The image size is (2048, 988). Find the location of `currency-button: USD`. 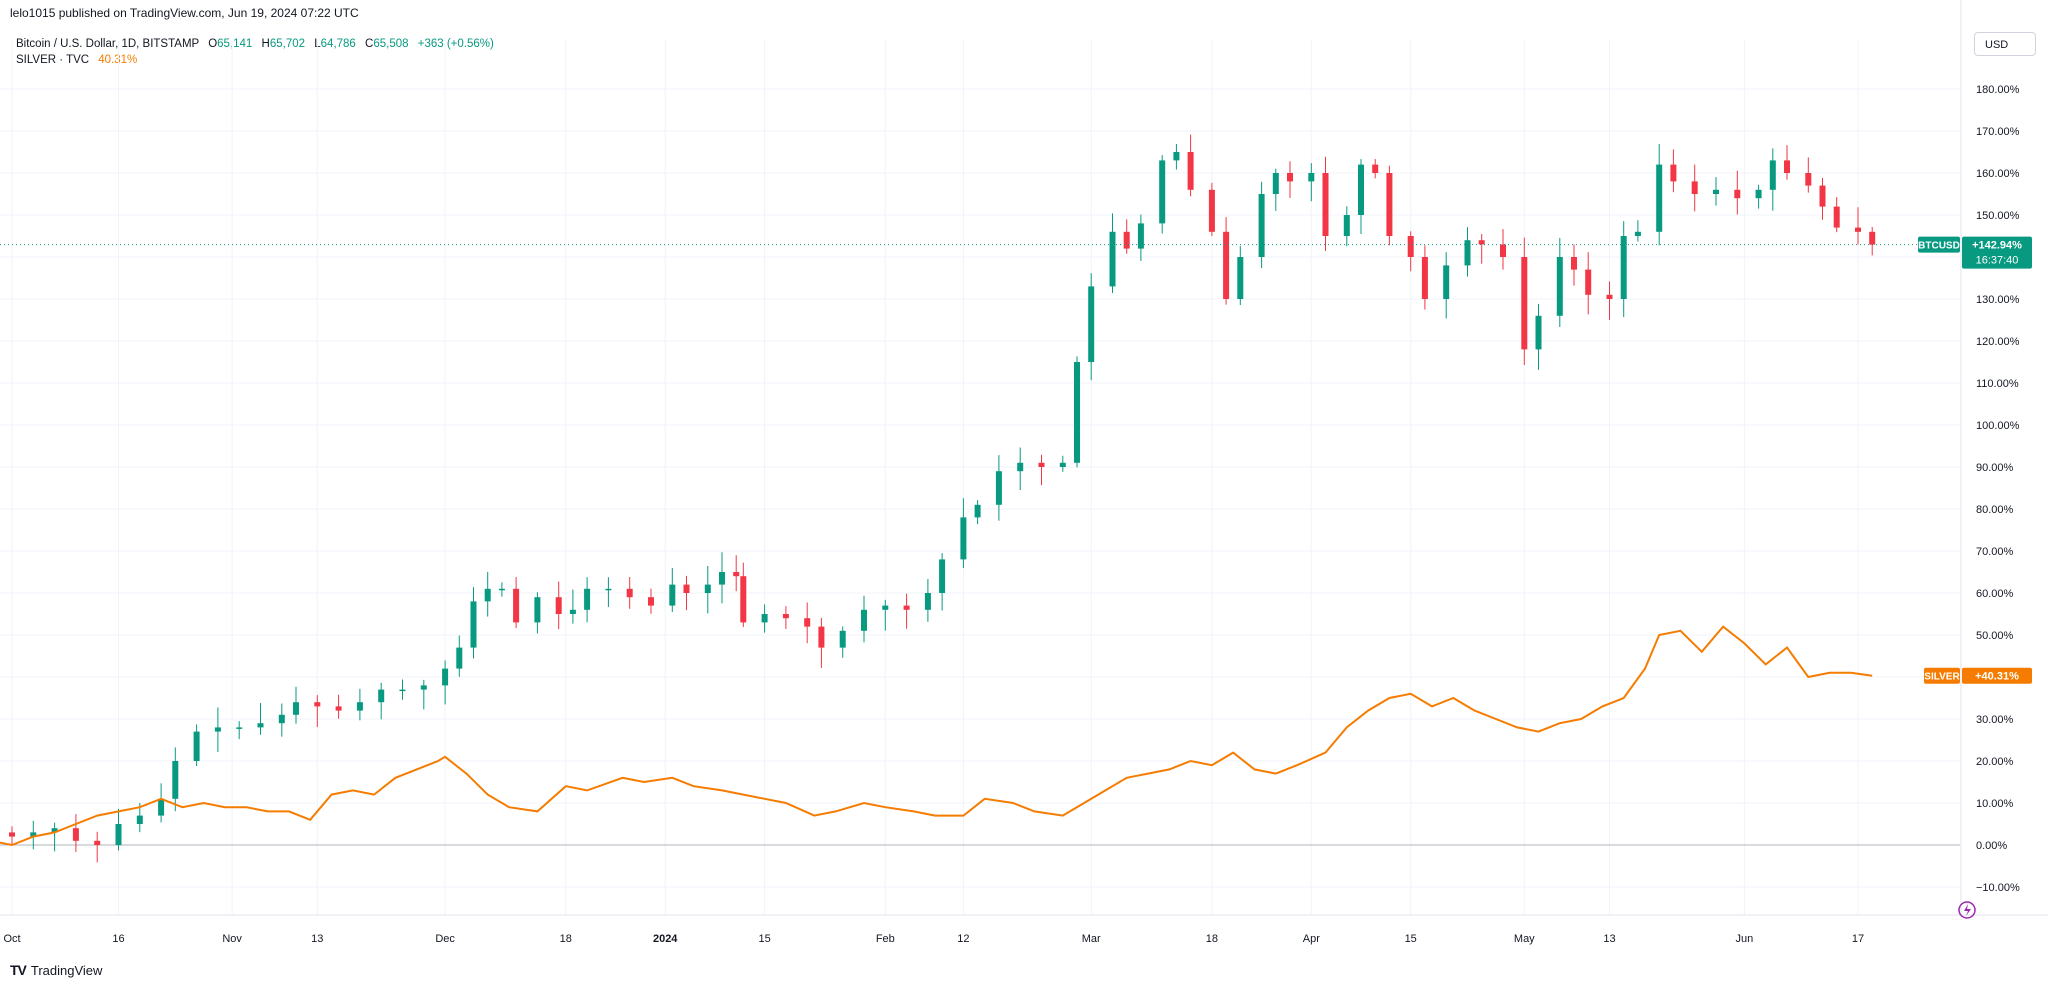

currency-button: USD is located at coordinates (2005, 44).